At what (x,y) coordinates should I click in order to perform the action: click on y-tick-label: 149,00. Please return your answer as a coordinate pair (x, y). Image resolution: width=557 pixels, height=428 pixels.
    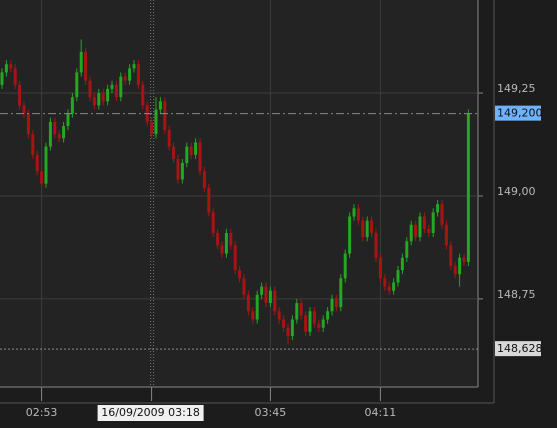
    Looking at the image, I should click on (516, 191).